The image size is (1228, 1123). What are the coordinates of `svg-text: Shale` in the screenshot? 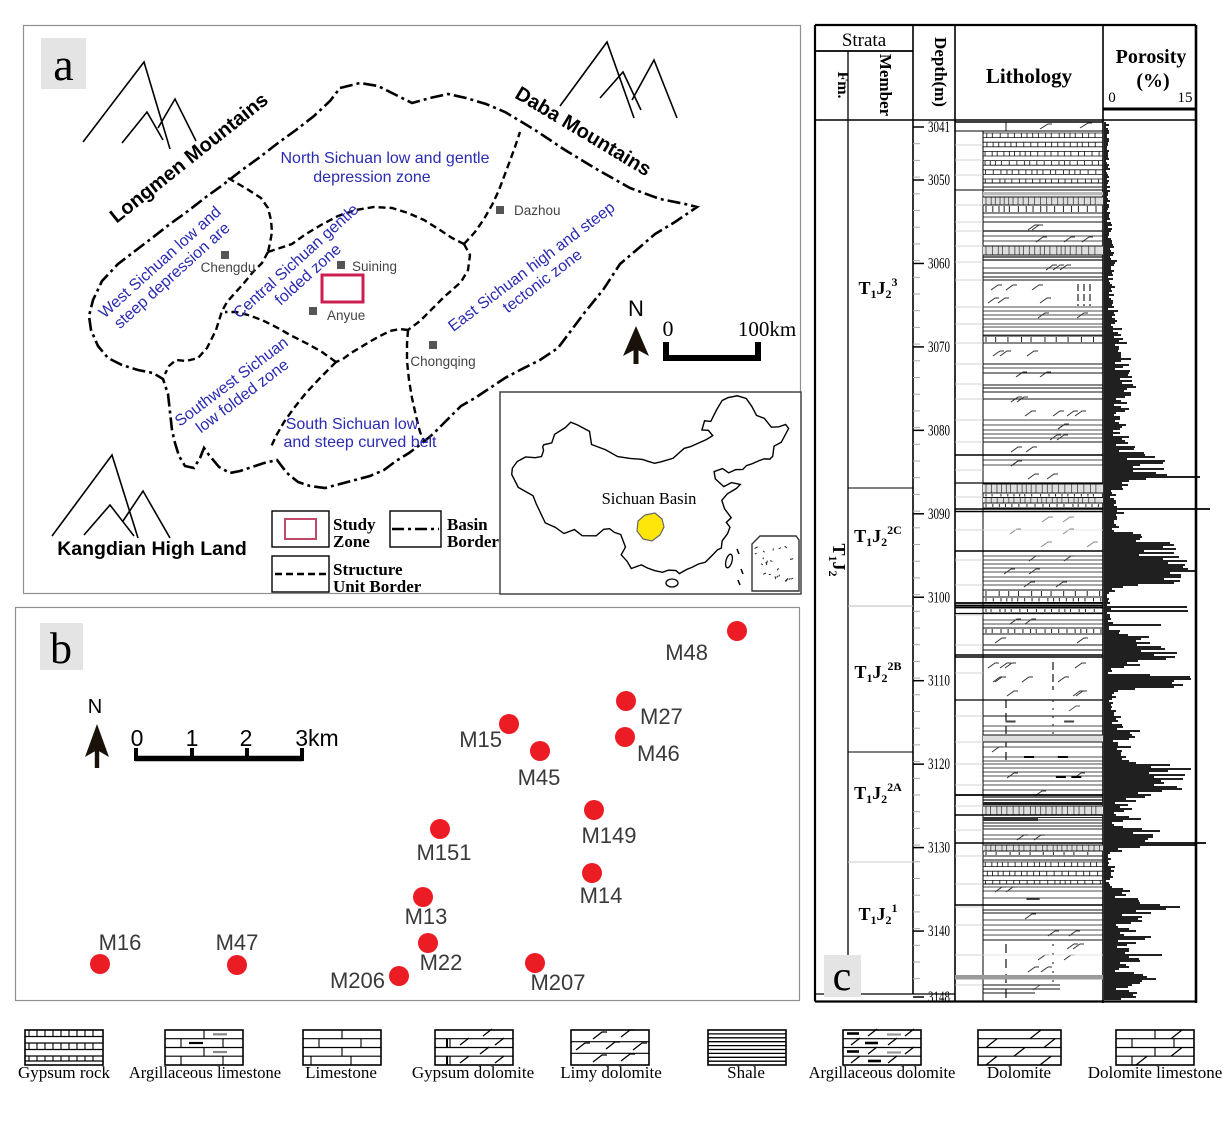 It's located at (746, 1072).